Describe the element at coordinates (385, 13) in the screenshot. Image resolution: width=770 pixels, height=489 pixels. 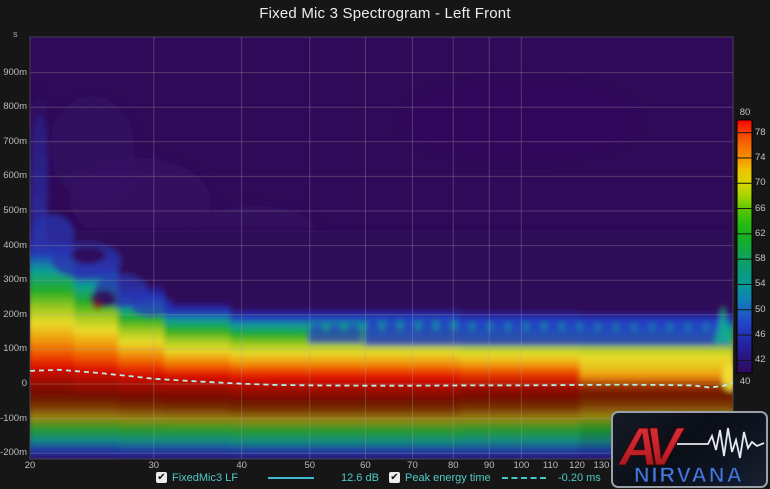
I see `page-title: Fixed Mic 3 Spectrogram - Left Front` at that location.